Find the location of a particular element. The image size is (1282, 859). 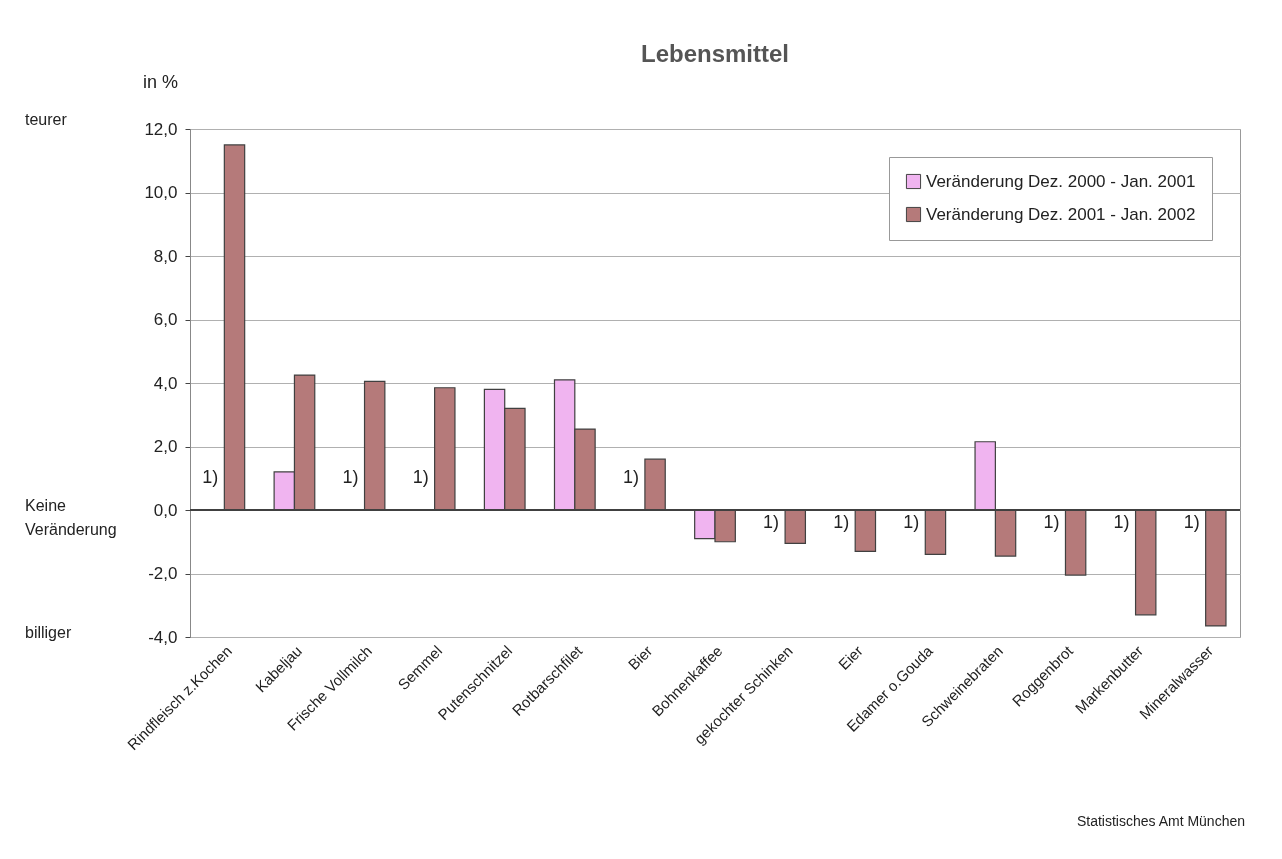

y-tick-label: 10,0 is located at coordinates (161, 192).